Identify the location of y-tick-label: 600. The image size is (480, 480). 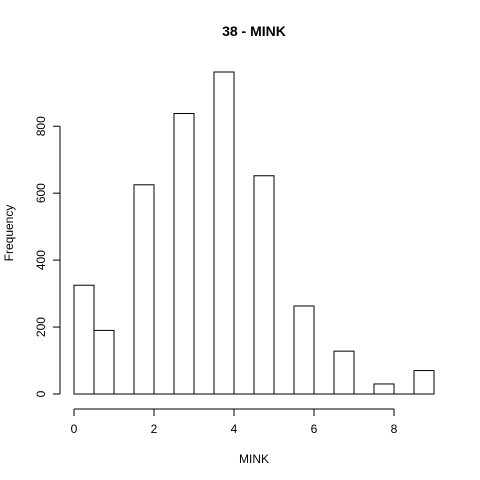
(41, 193).